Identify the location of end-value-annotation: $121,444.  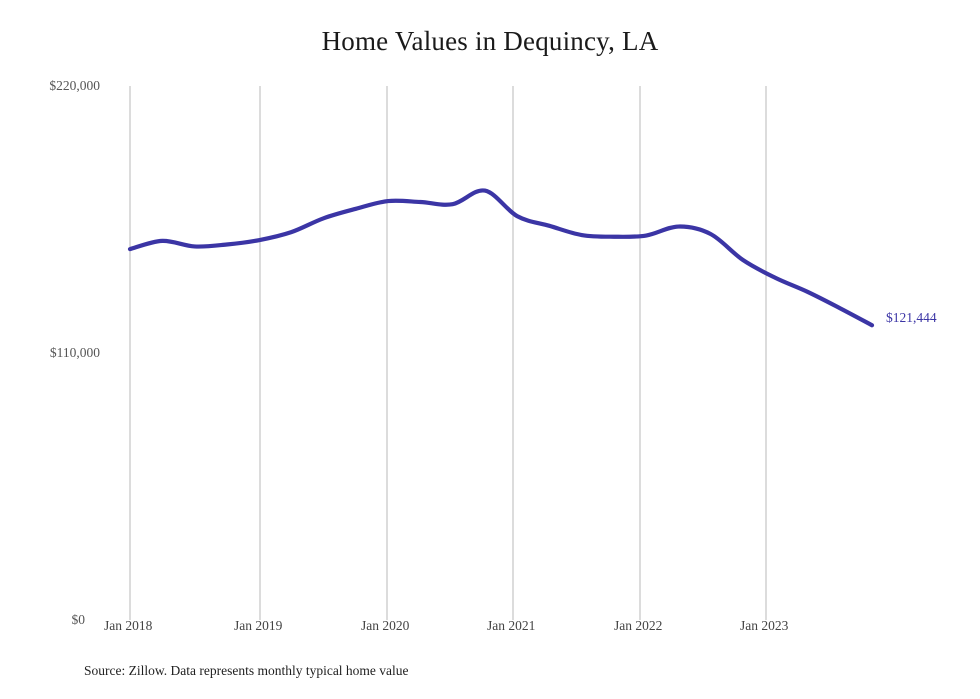
(911, 317).